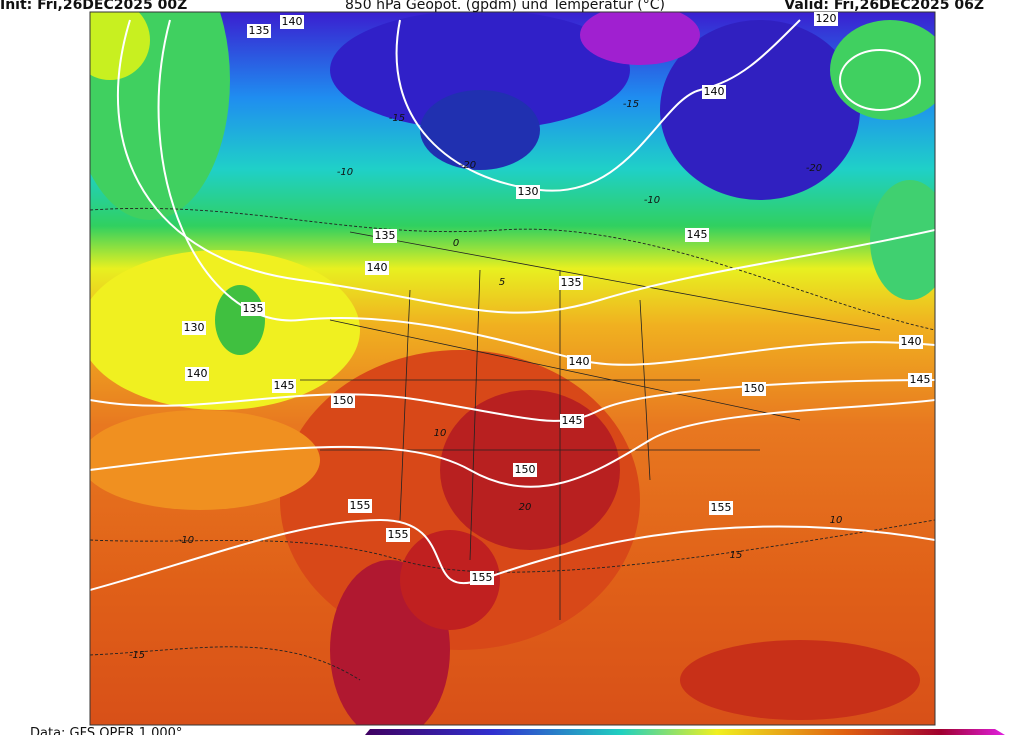 The height and width of the screenshot is (735, 1024). I want to click on geopotential-label: 120, so click(826, 18).